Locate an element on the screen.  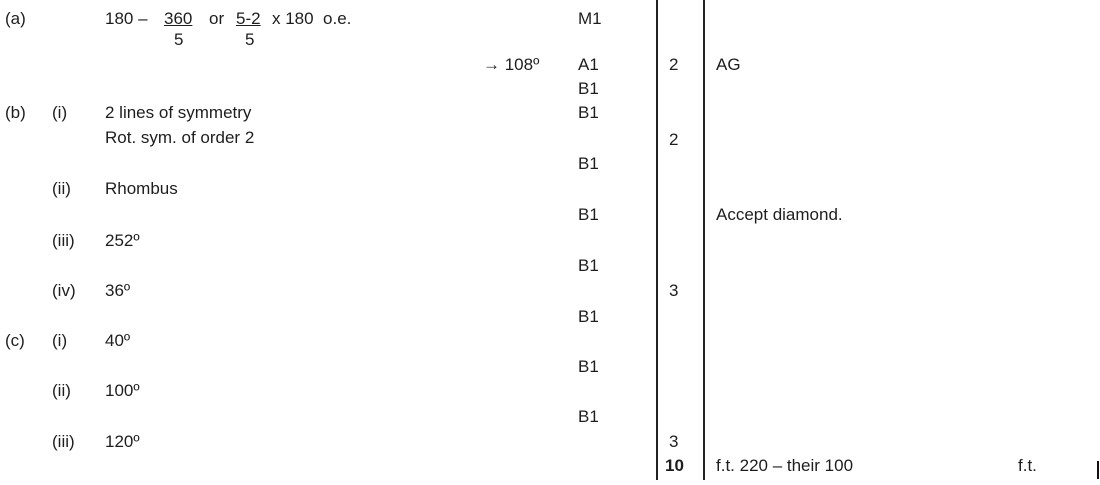
numerator: 360 is located at coordinates (178, 18).